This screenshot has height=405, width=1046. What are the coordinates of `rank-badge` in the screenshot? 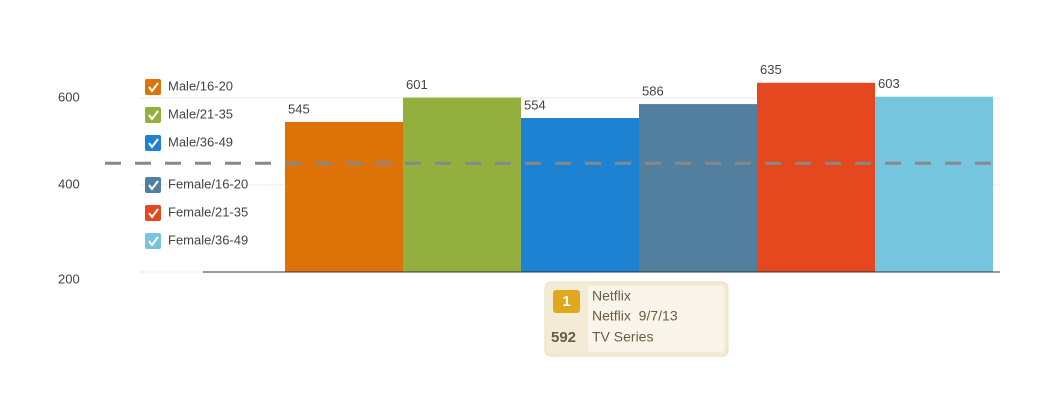 It's located at (566, 301).